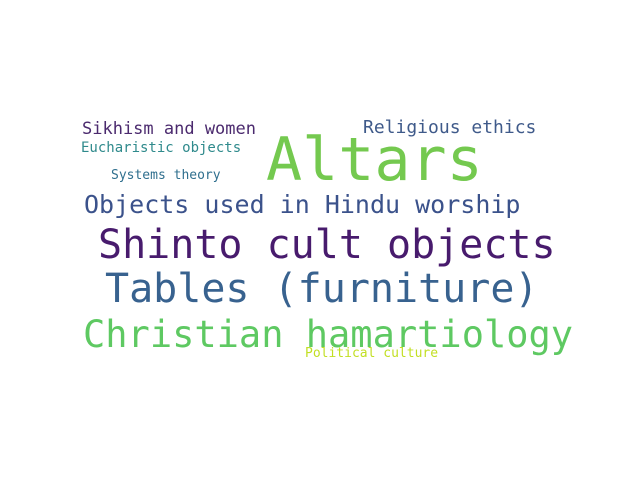 The height and width of the screenshot is (480, 640). I want to click on word-shinto-cult-objects: Shinto cult objects, so click(327, 245).